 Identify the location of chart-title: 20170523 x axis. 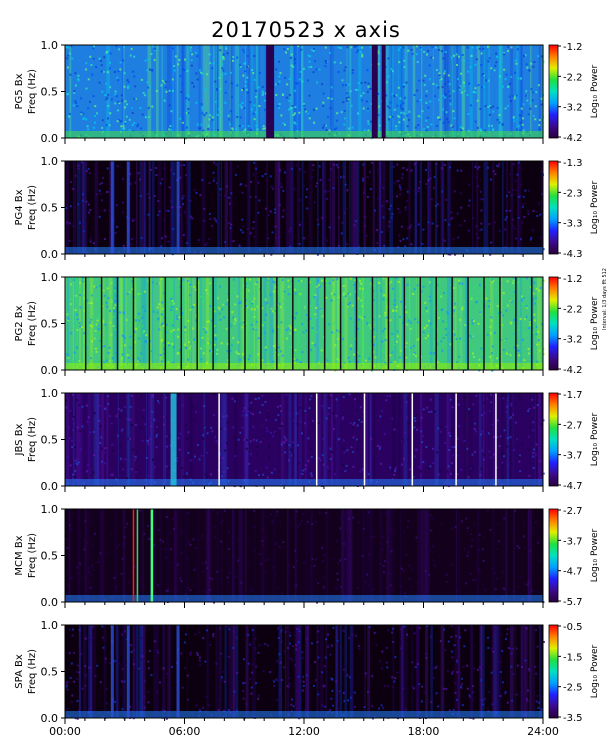
(306, 30).